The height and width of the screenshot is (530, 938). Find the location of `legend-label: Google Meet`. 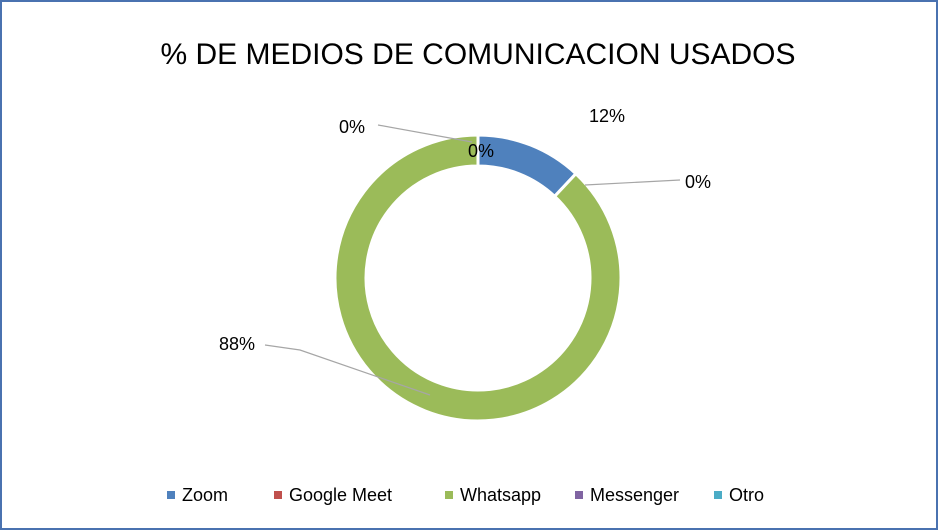

legend-label: Google Meet is located at coordinates (340, 495).